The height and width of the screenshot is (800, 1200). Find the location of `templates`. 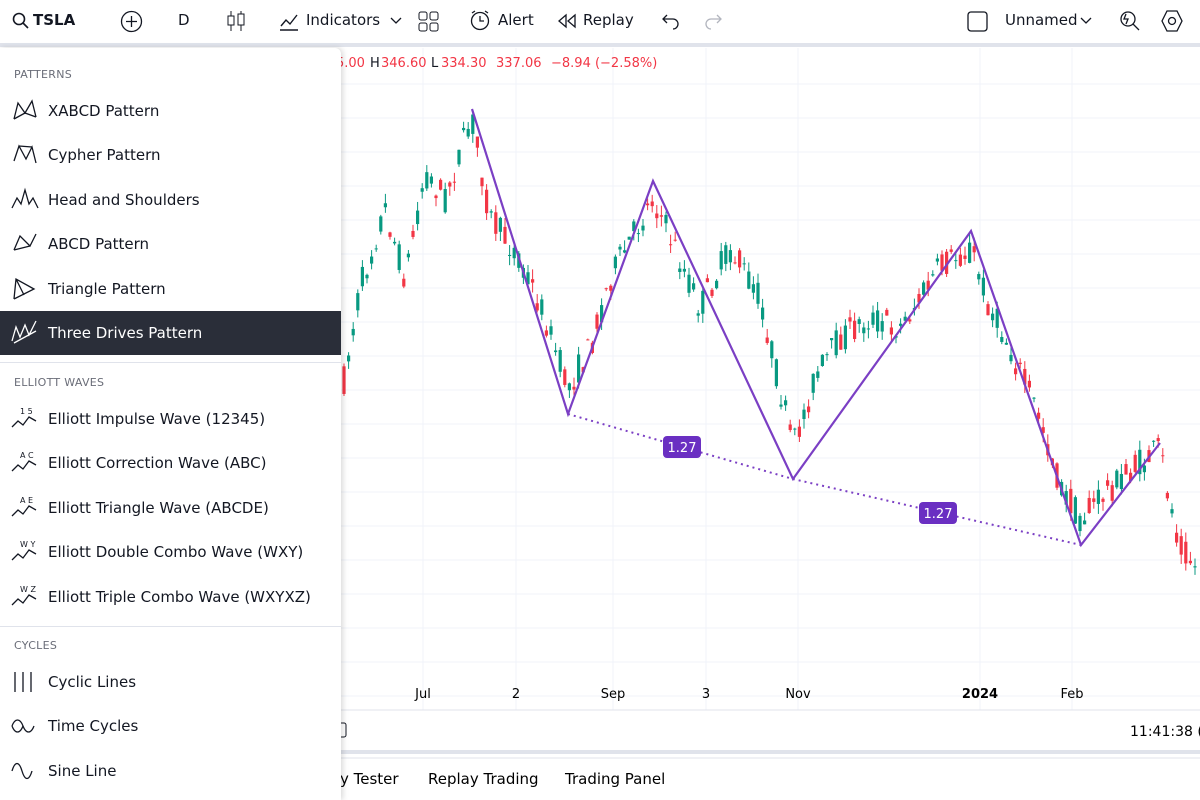

templates is located at coordinates (429, 22).